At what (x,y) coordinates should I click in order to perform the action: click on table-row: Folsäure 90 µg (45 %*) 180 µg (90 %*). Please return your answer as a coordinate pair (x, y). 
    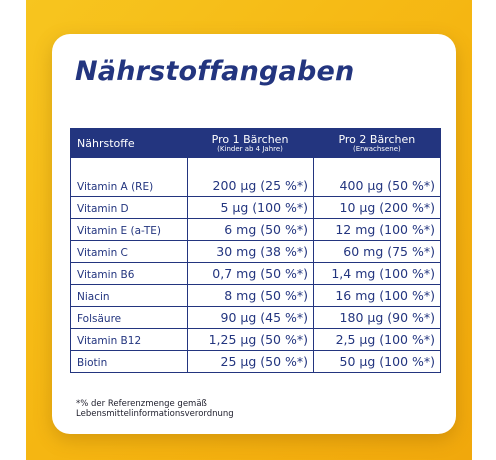
    Looking at the image, I should click on (255, 318).